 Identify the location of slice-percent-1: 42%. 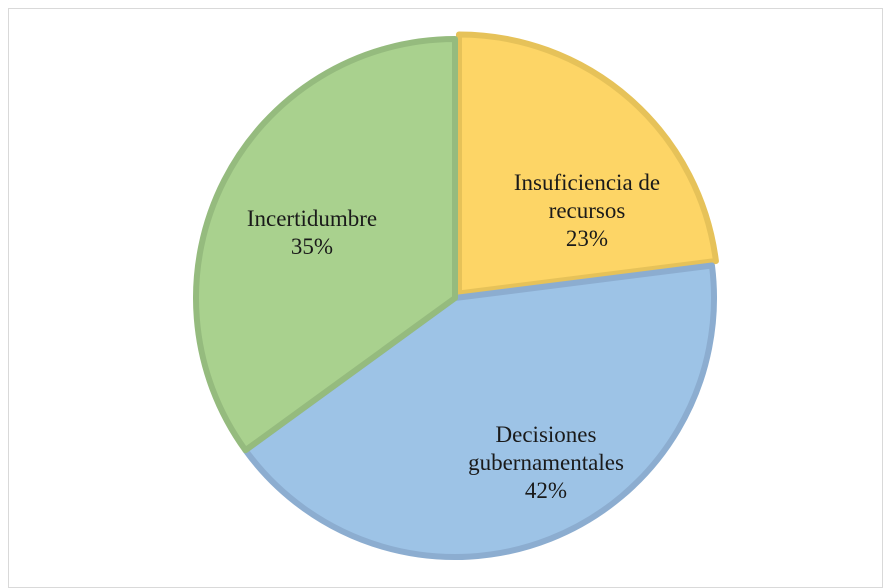
(546, 490).